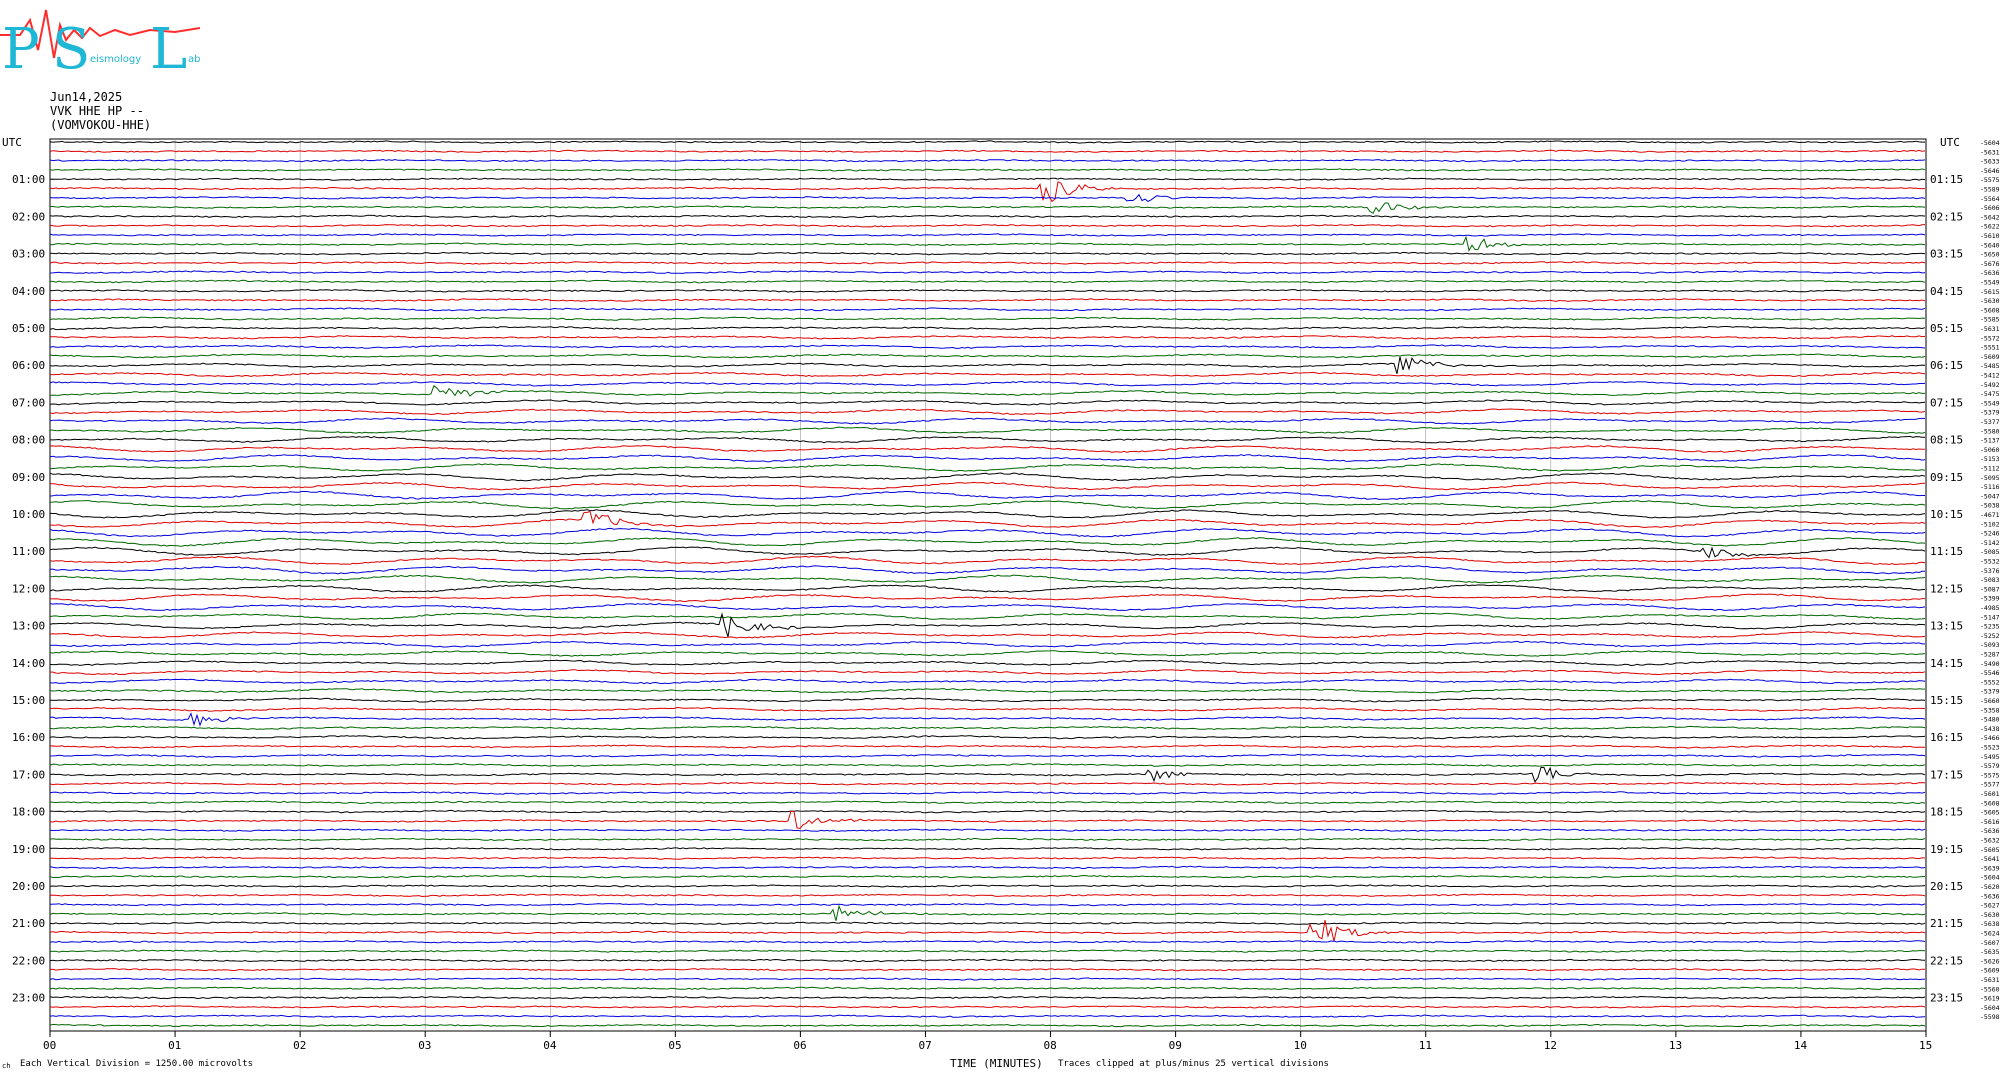  What do you see at coordinates (1990, 868) in the screenshot?
I see `trace-offset-label: -5639` at bounding box center [1990, 868].